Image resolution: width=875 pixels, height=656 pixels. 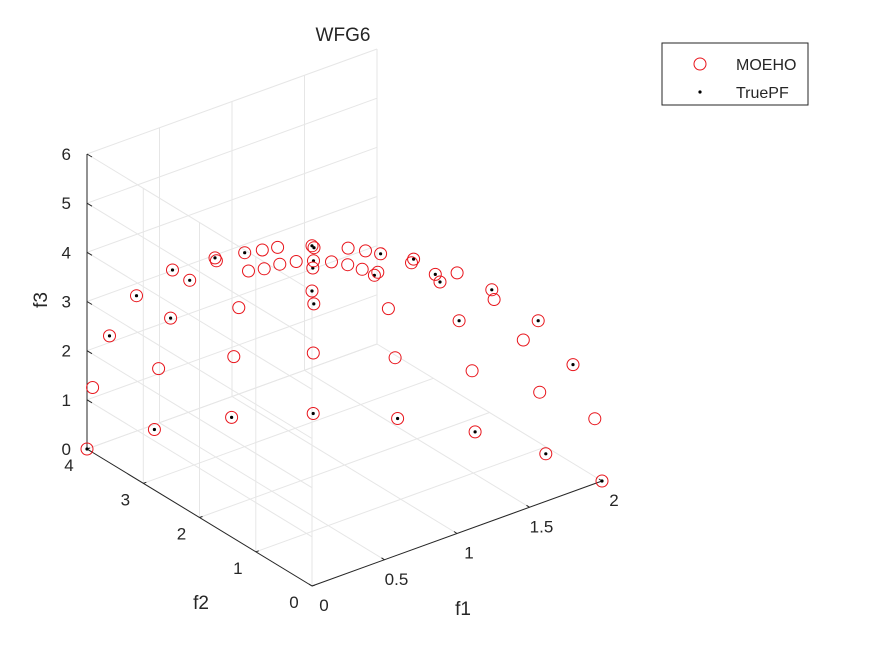 What do you see at coordinates (237, 568) in the screenshot?
I see `y-tick-label: 1` at bounding box center [237, 568].